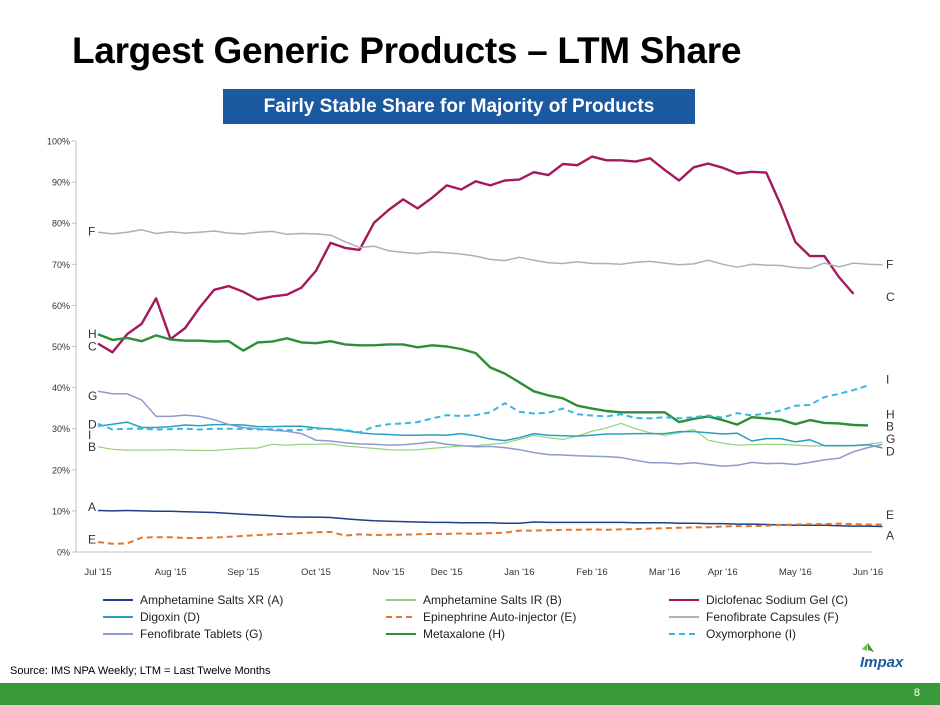 Image resolution: width=940 pixels, height=705 pixels. I want to click on legend-label: Metaxalone (H), so click(464, 634).